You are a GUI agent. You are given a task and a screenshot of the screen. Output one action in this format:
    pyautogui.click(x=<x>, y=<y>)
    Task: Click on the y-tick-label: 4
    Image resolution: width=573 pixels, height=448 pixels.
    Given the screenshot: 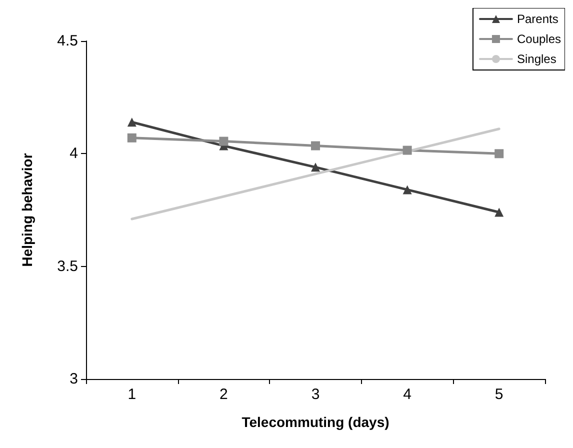 What is the action you would take?
    pyautogui.click(x=74, y=153)
    